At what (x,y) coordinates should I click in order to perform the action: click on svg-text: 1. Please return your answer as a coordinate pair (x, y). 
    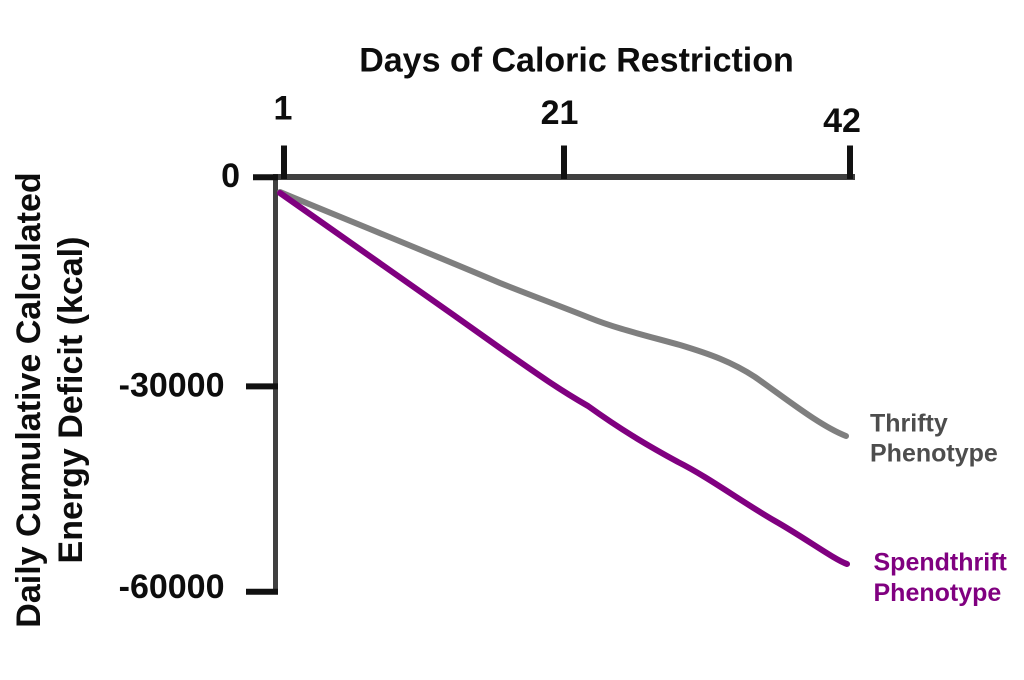
    Looking at the image, I should click on (283, 109).